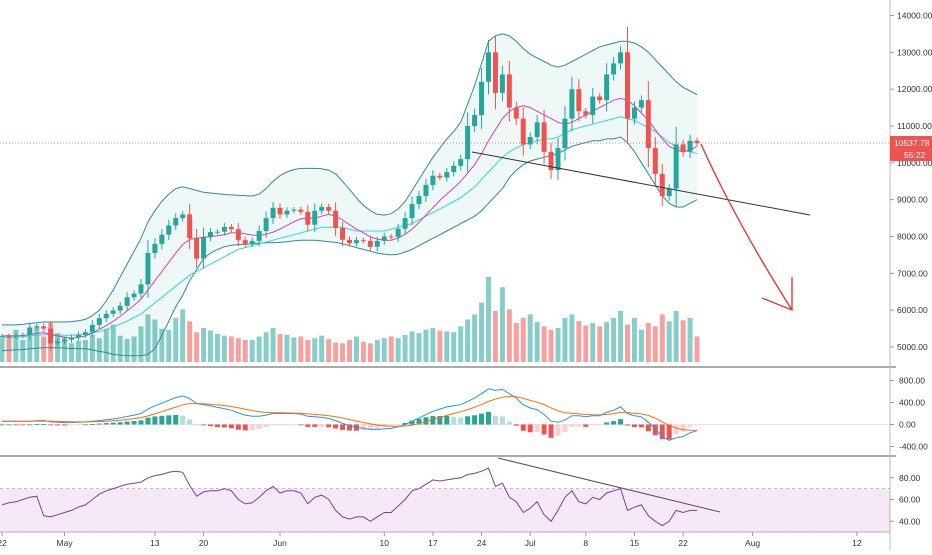 The width and height of the screenshot is (932, 555). I want to click on macd-line, so click(350, 414).